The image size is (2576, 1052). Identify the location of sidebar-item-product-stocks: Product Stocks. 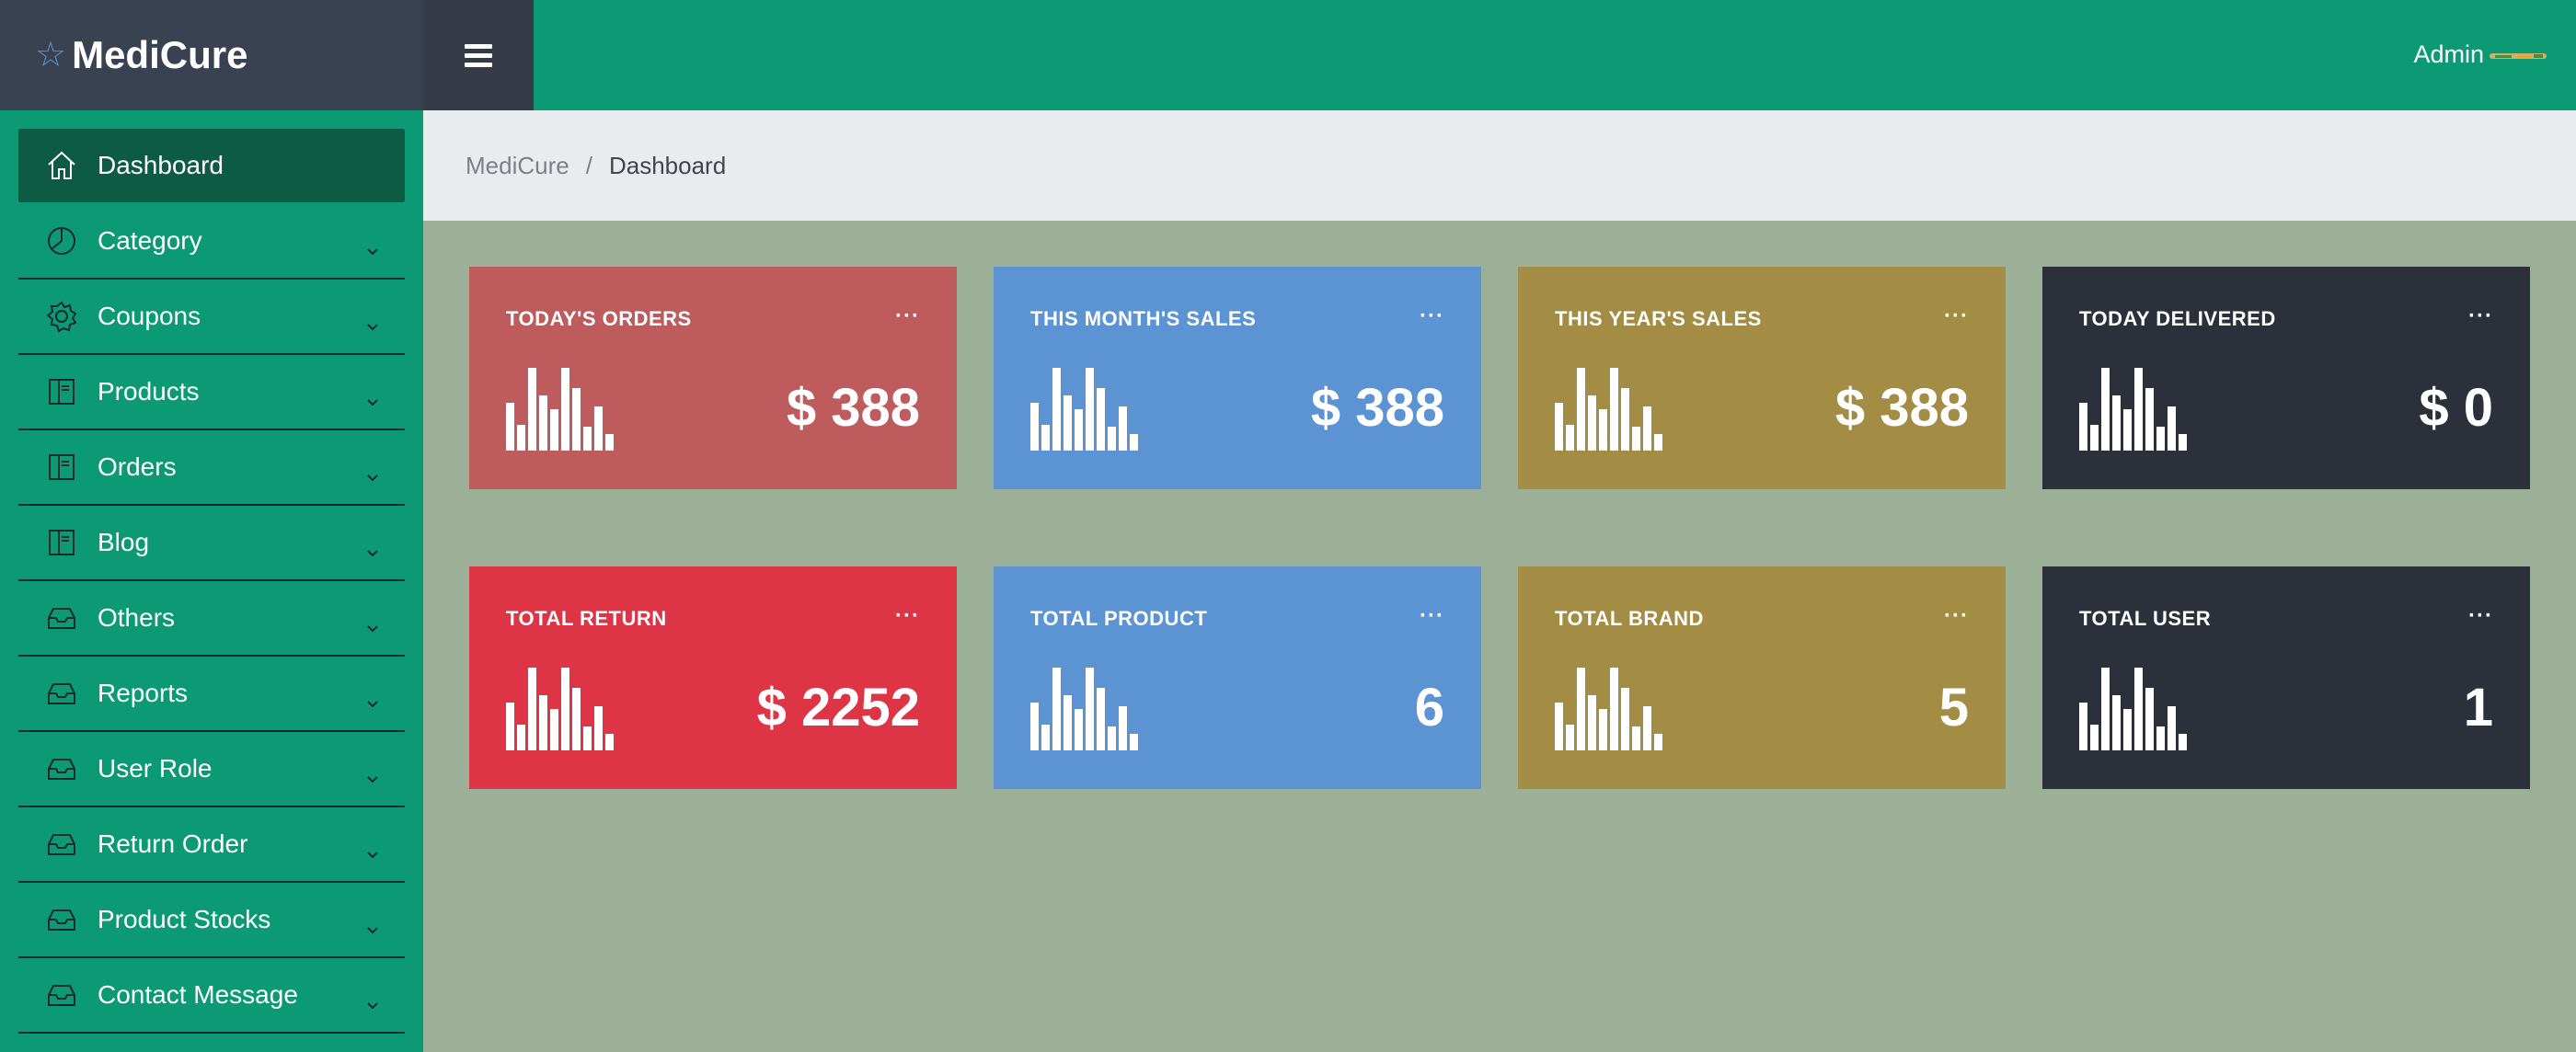
(211, 920).